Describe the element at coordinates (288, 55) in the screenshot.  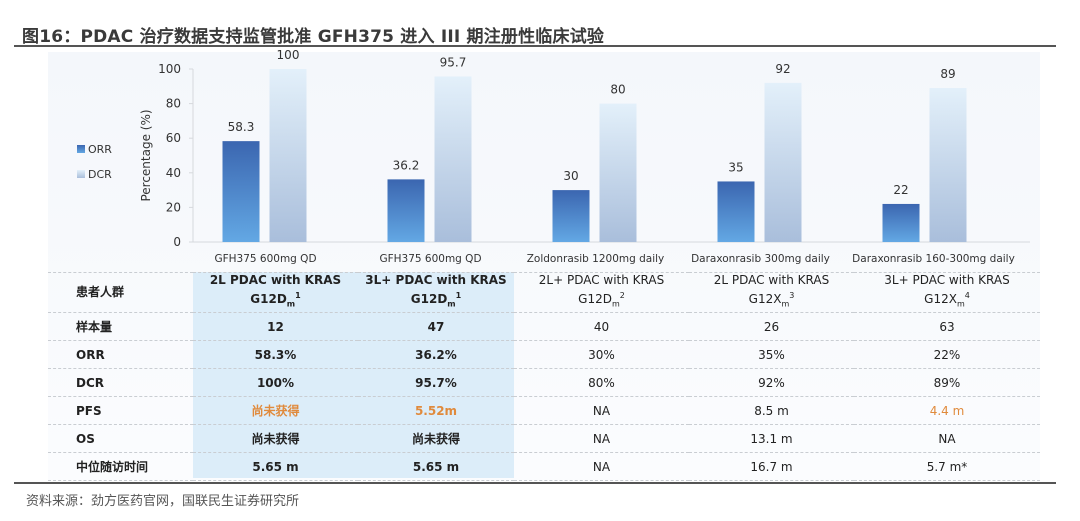
I see `data-label-dcr: 100` at that location.